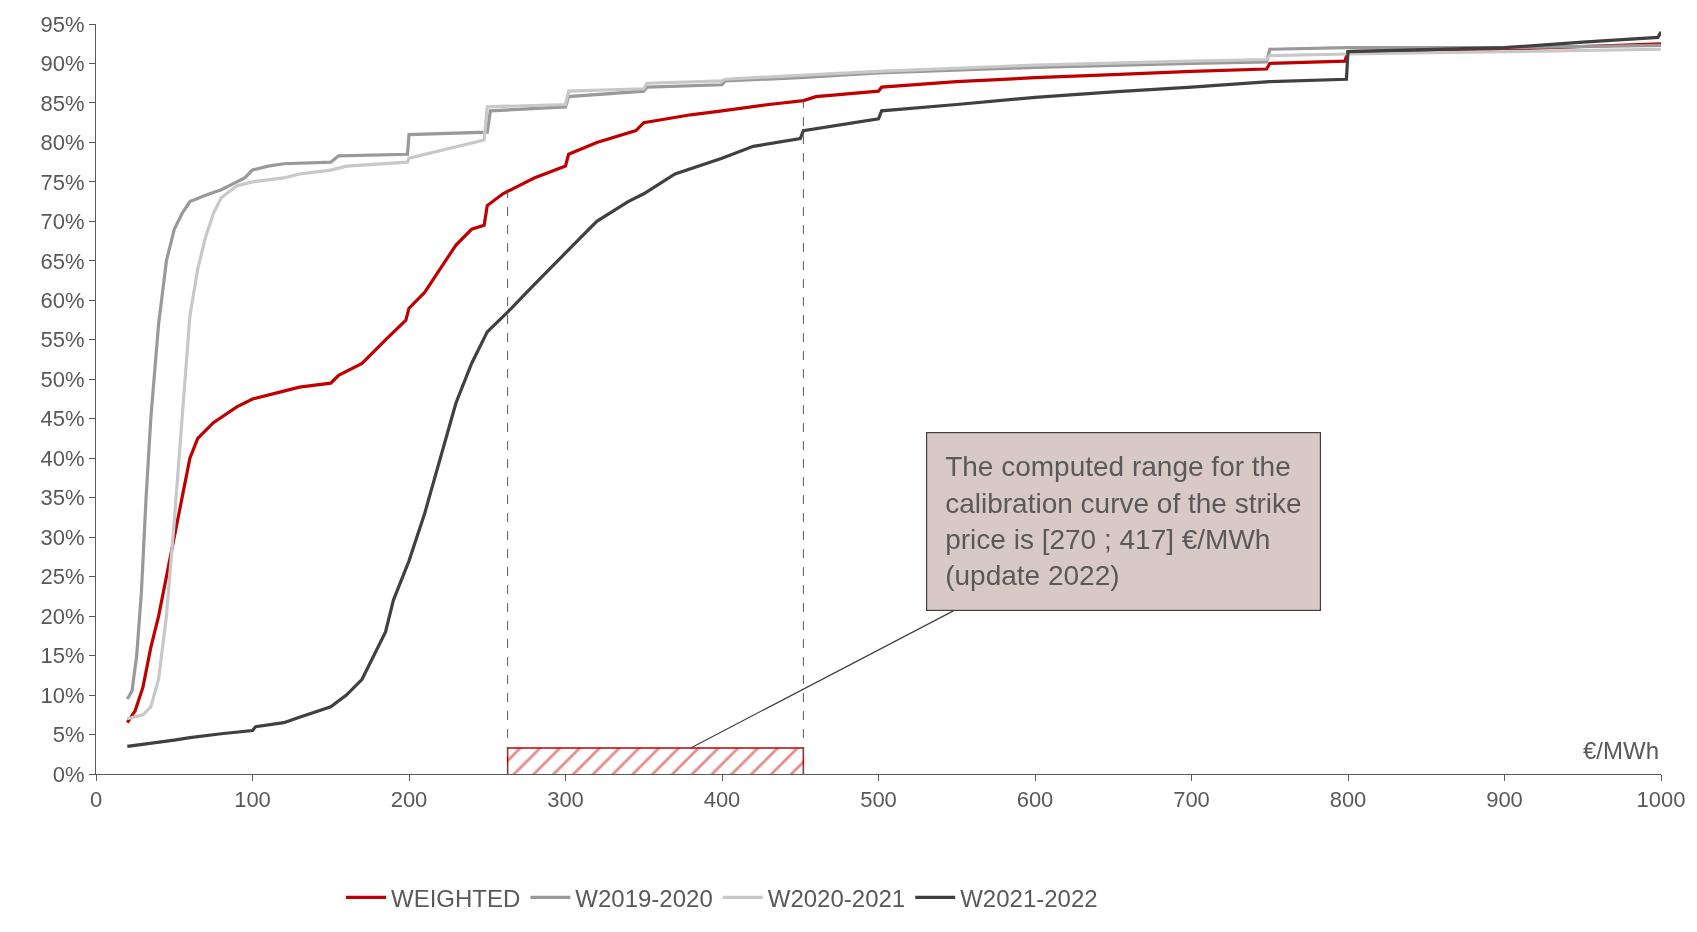 This screenshot has height=932, width=1697. What do you see at coordinates (62, 340) in the screenshot?
I see `y-tick-label: 55%` at bounding box center [62, 340].